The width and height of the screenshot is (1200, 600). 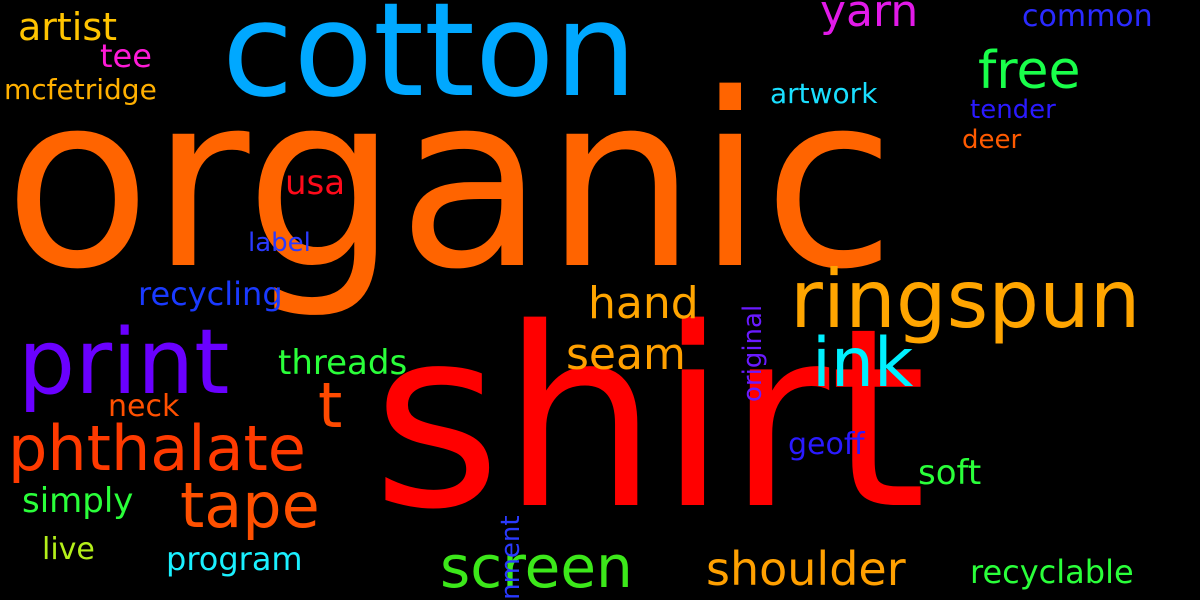 I want to click on word-live: live, so click(x=68, y=549).